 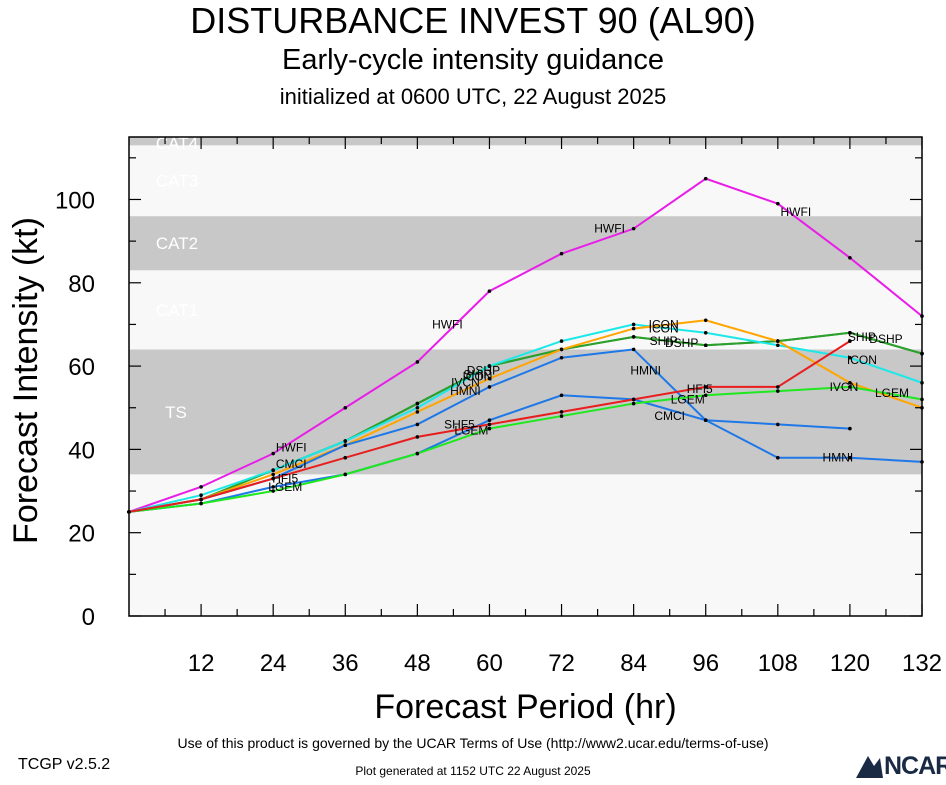 I want to click on x-tick-label: 108, so click(x=778, y=663).